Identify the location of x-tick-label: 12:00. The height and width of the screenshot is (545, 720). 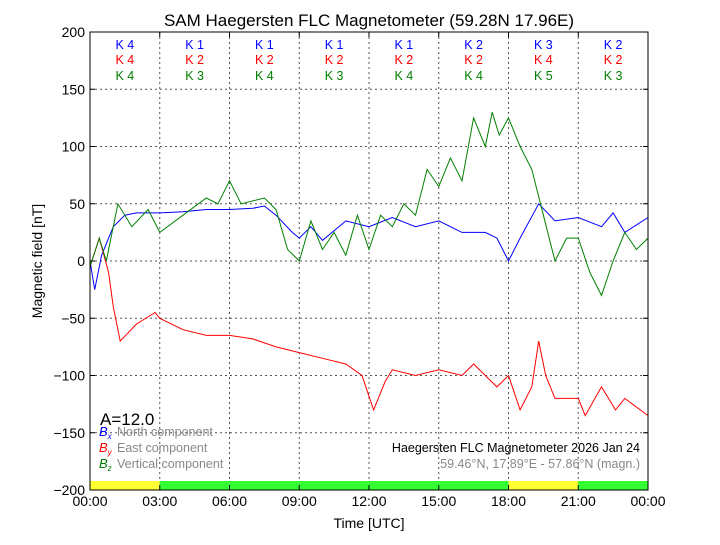
(368, 501).